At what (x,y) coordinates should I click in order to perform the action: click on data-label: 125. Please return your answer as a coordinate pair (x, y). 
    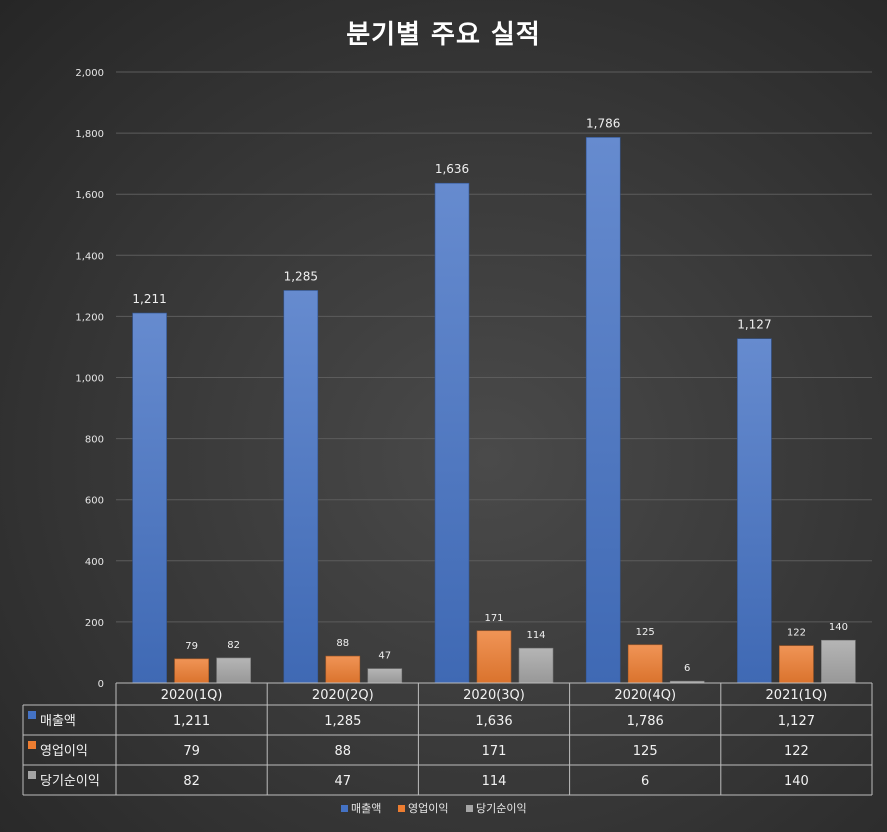
    Looking at the image, I should click on (645, 632).